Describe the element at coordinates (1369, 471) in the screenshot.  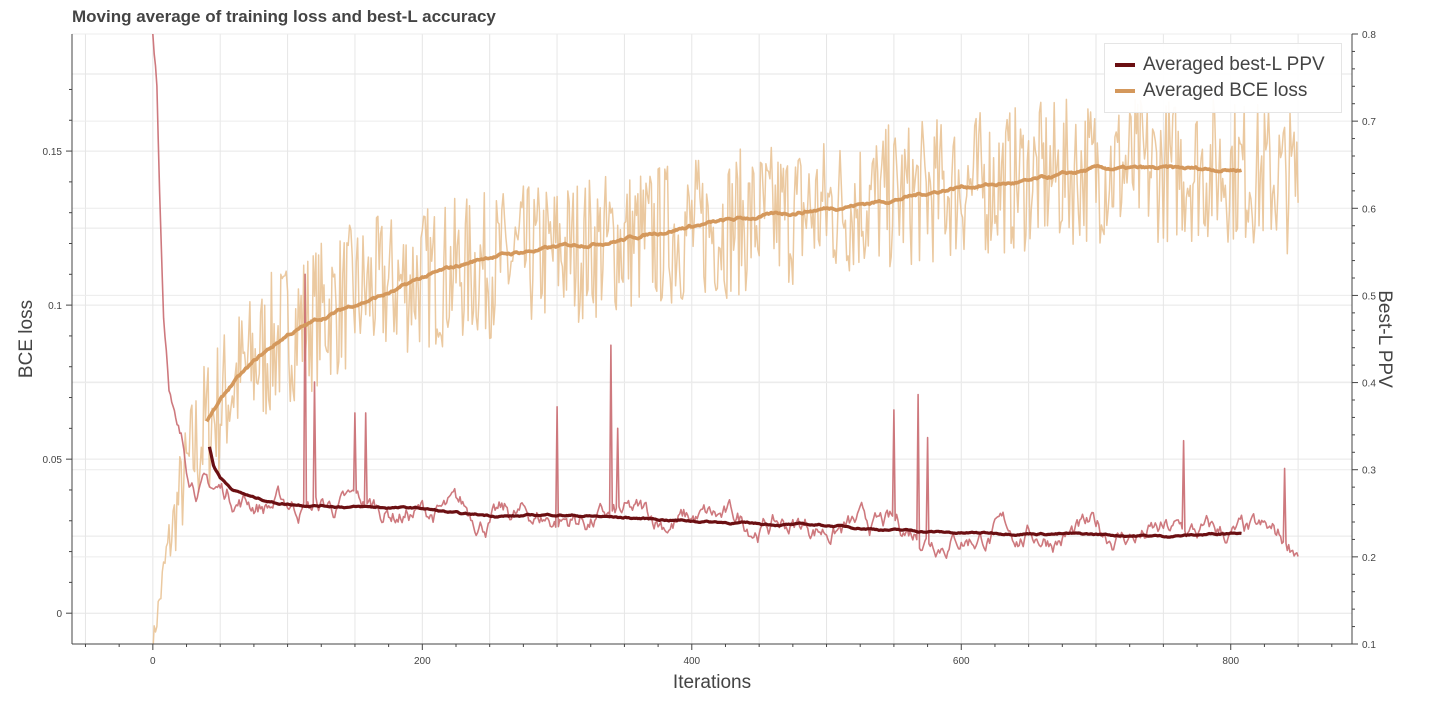
I see `y2-tick-label: 0.3` at that location.